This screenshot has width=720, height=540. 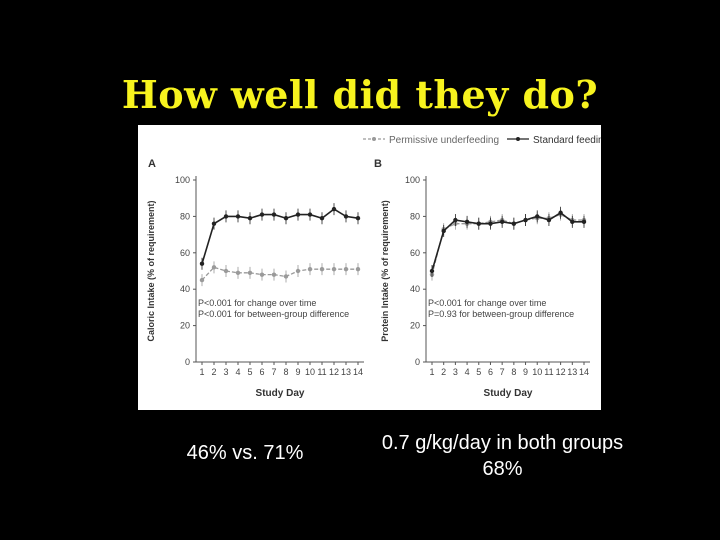 What do you see at coordinates (502, 469) in the screenshot?
I see `caption-protein-line2: 68%` at bounding box center [502, 469].